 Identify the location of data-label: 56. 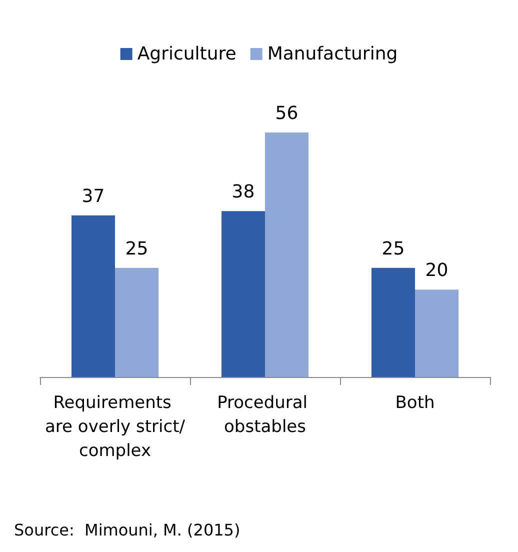
(286, 113).